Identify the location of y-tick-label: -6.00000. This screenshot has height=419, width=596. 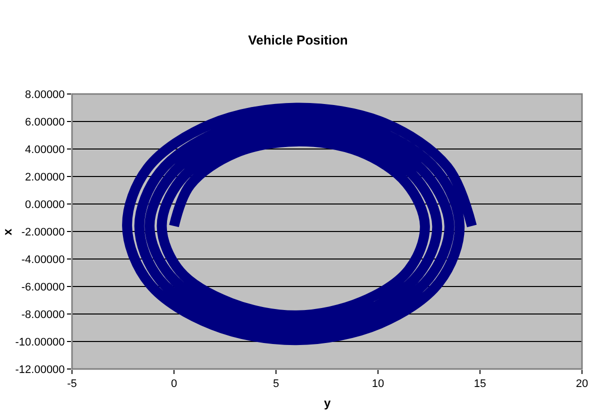
(43, 287).